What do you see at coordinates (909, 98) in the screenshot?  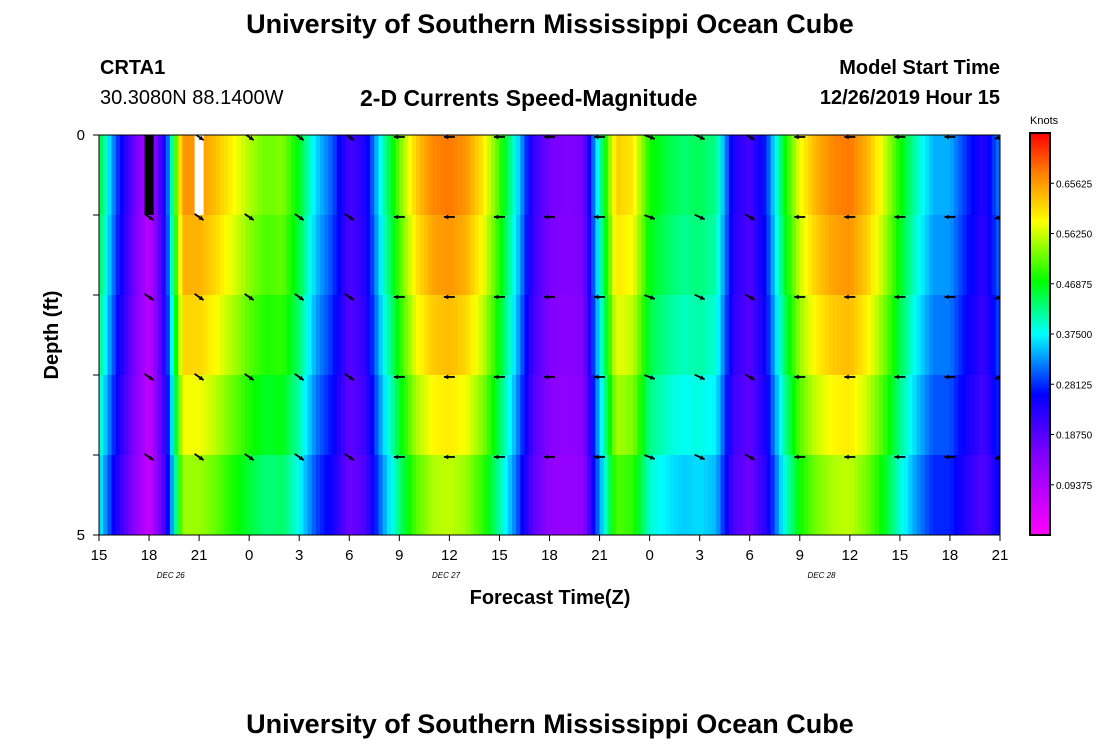 I see `model-start-value: 12/26/2019 Hour 15` at bounding box center [909, 98].